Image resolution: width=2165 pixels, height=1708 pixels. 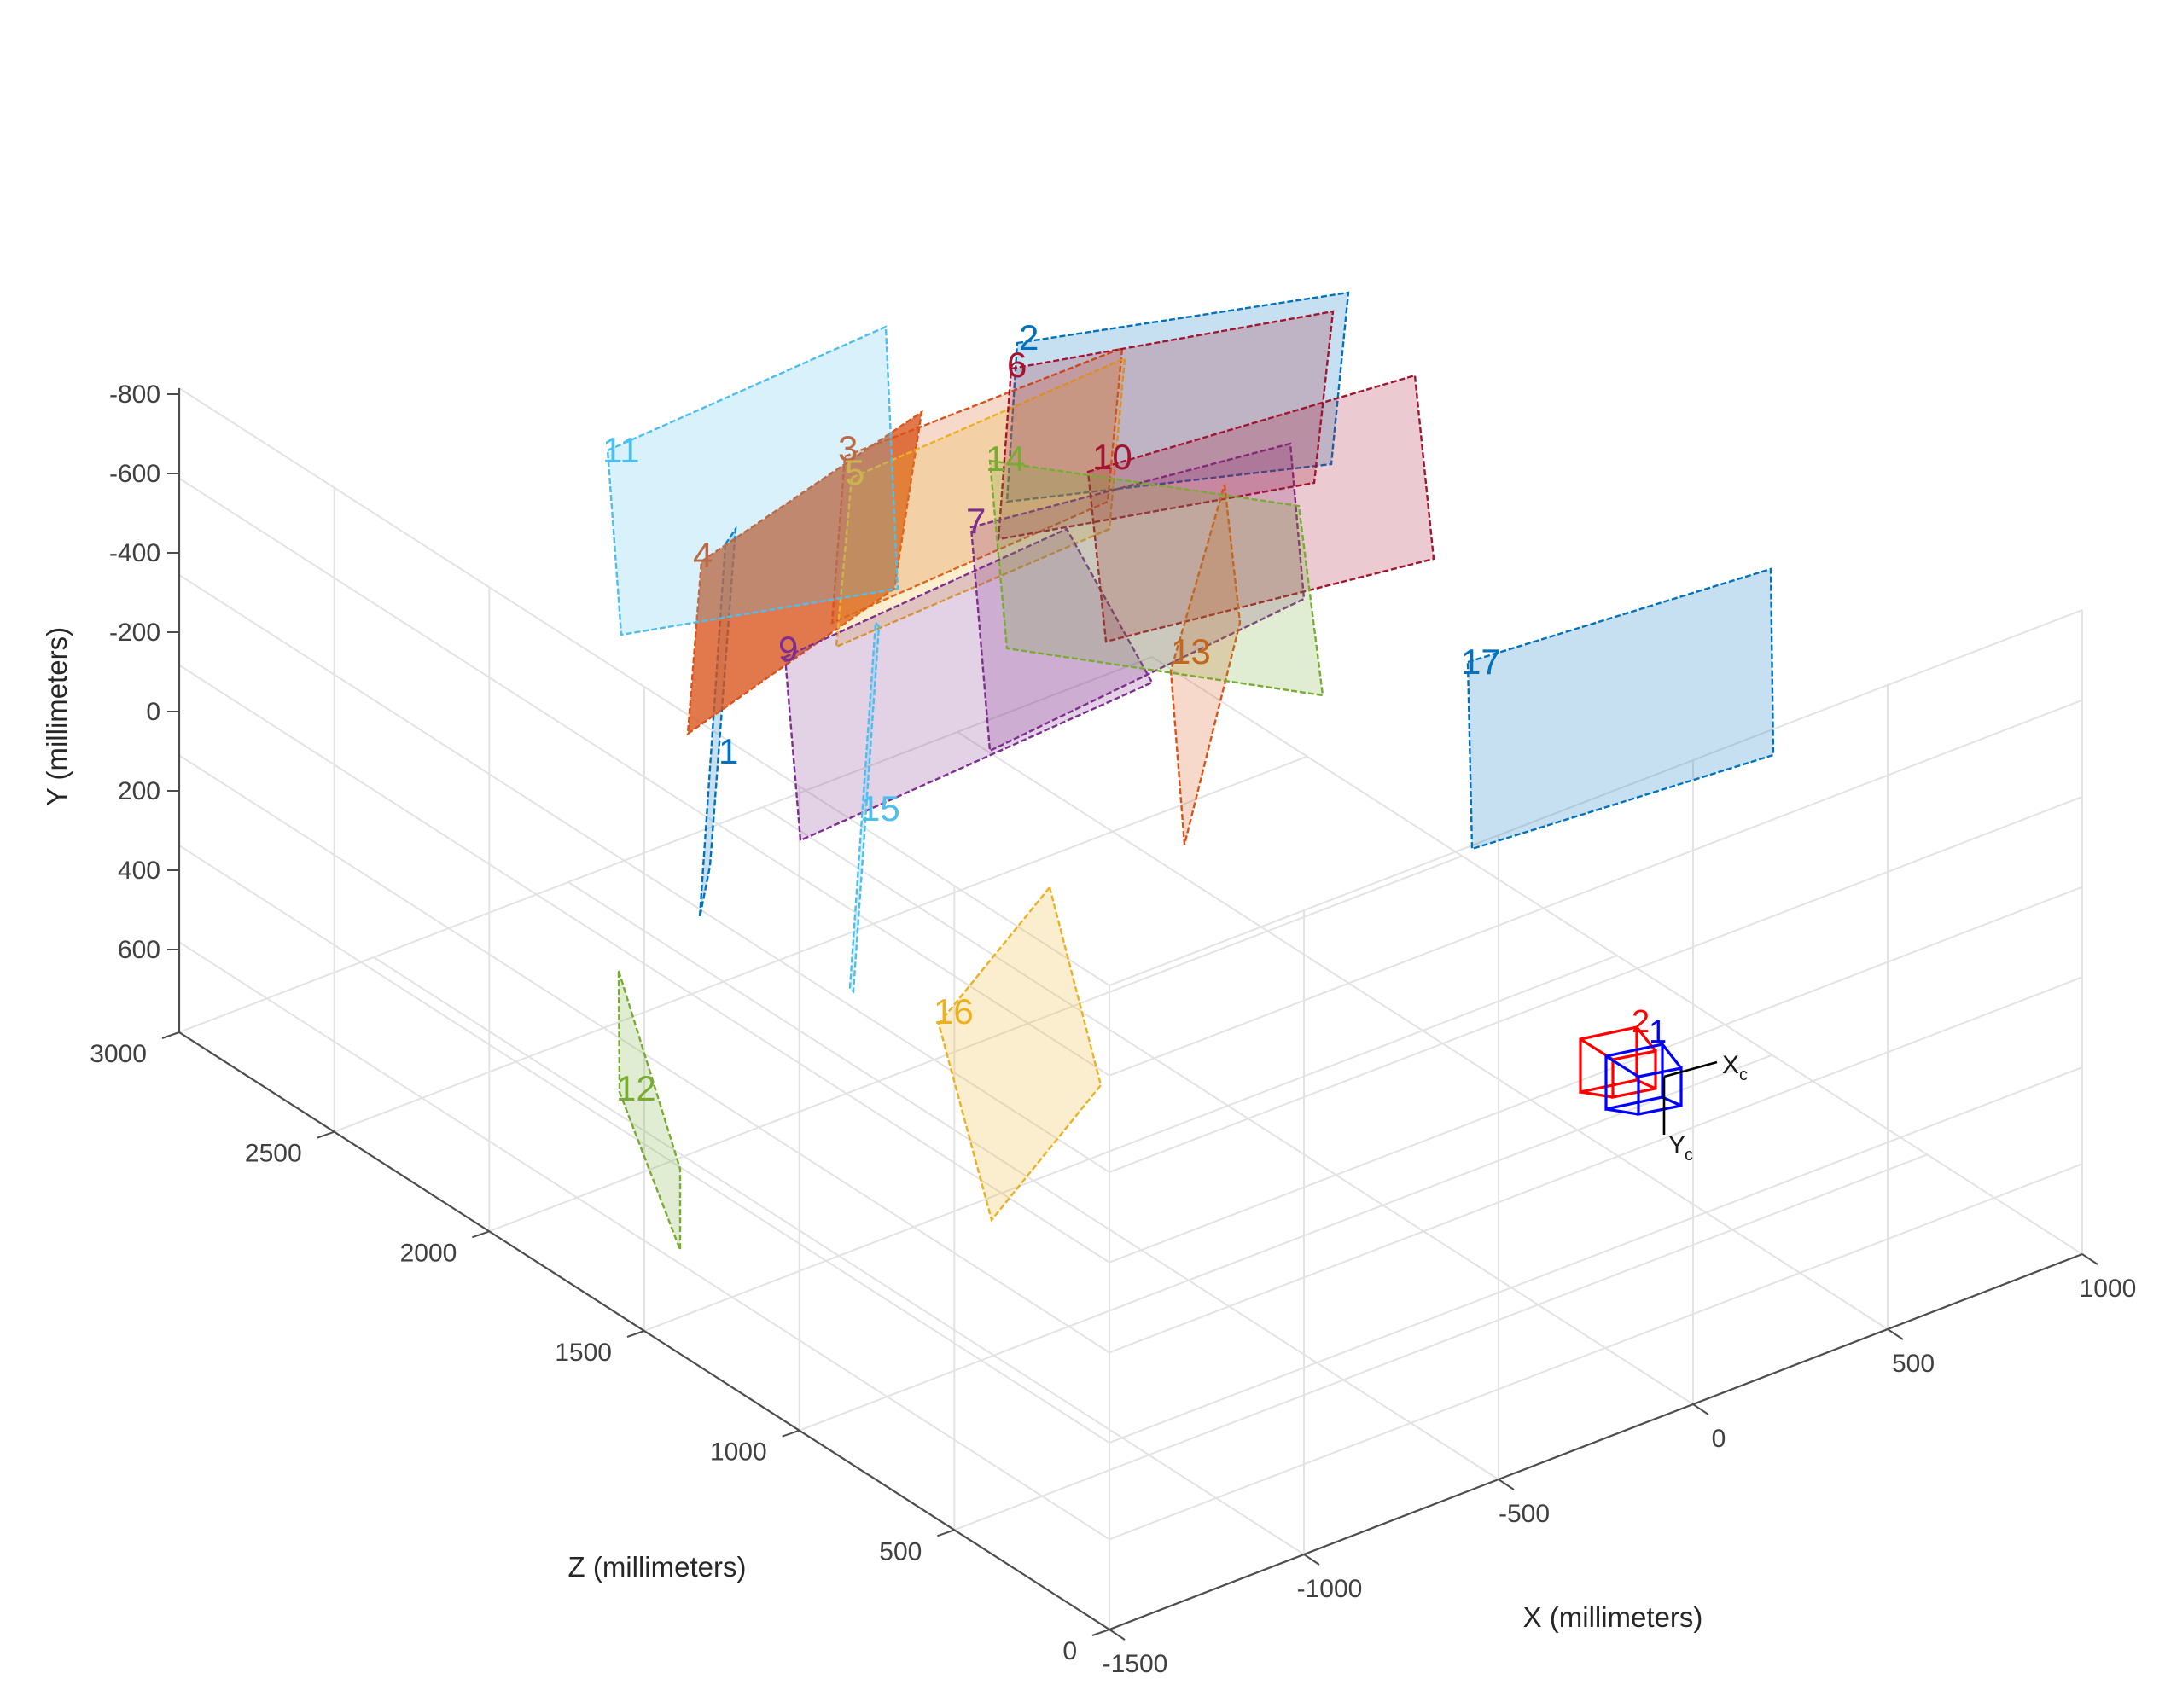 I want to click on y-tick-label: 200, so click(x=139, y=791).